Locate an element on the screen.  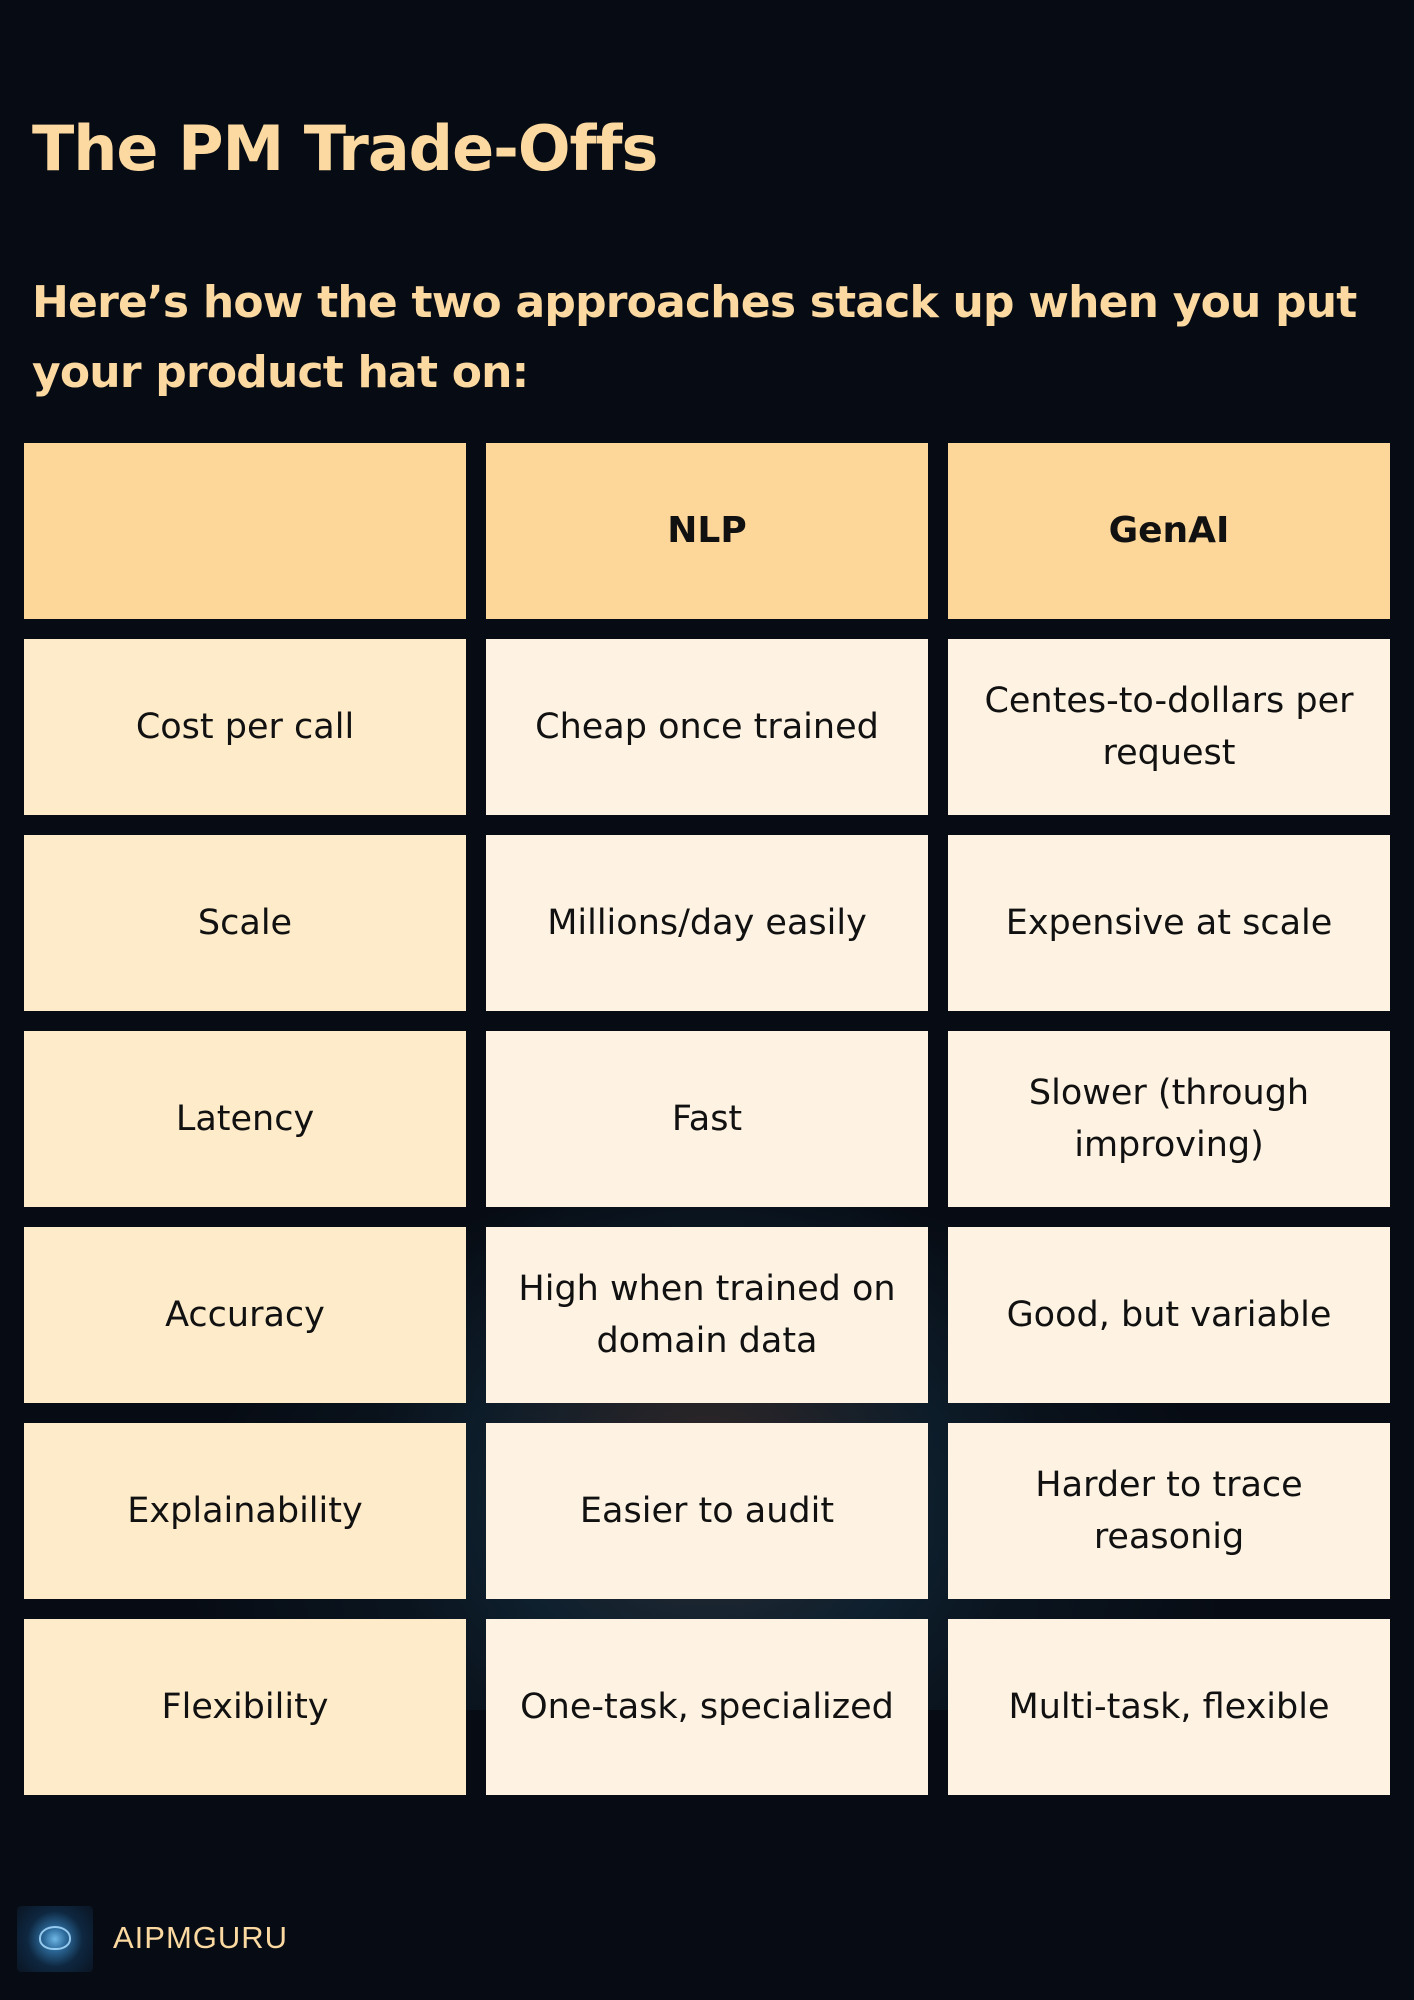
brand-name: AIPMGURU is located at coordinates (201, 1937).